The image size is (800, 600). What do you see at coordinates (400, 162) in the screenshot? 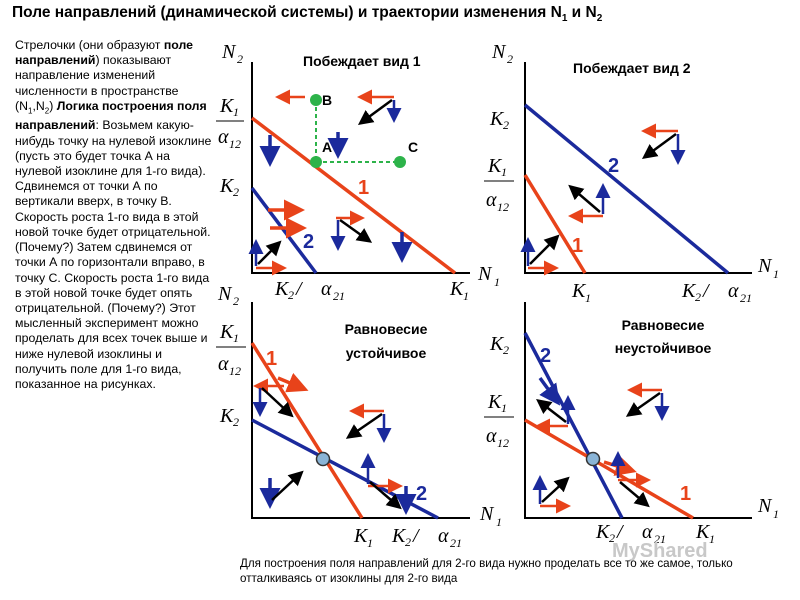
I see `point-c` at bounding box center [400, 162].